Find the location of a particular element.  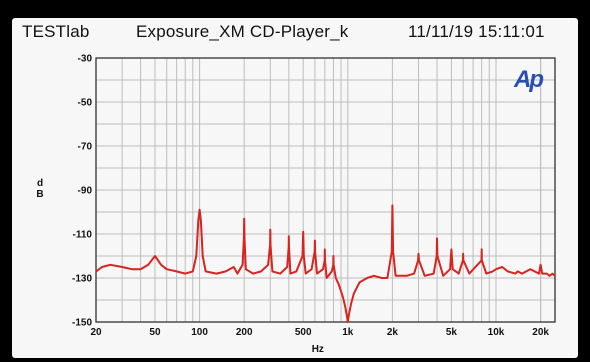

header-timestamp: 11/11/19 15:11:01 is located at coordinates (476, 31).